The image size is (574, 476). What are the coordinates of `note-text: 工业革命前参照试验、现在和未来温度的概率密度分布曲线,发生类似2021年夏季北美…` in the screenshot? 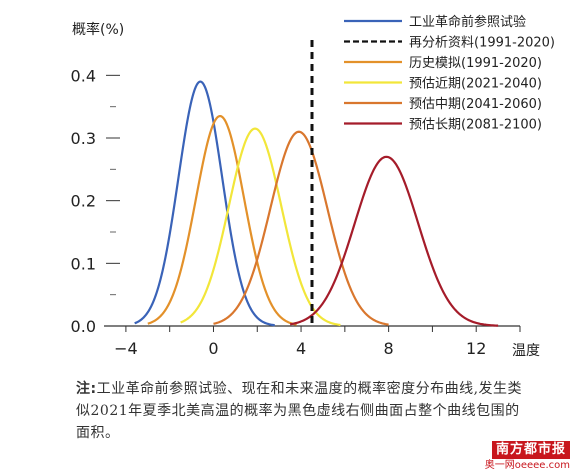 It's located at (299, 411).